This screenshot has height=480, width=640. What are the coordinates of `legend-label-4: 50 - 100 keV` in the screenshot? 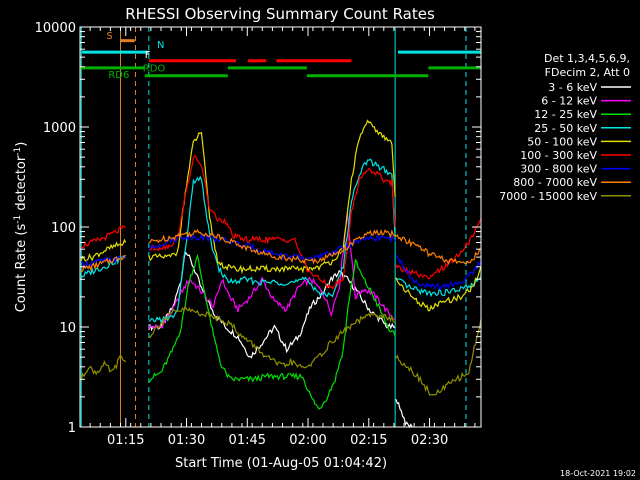 It's located at (562, 141).